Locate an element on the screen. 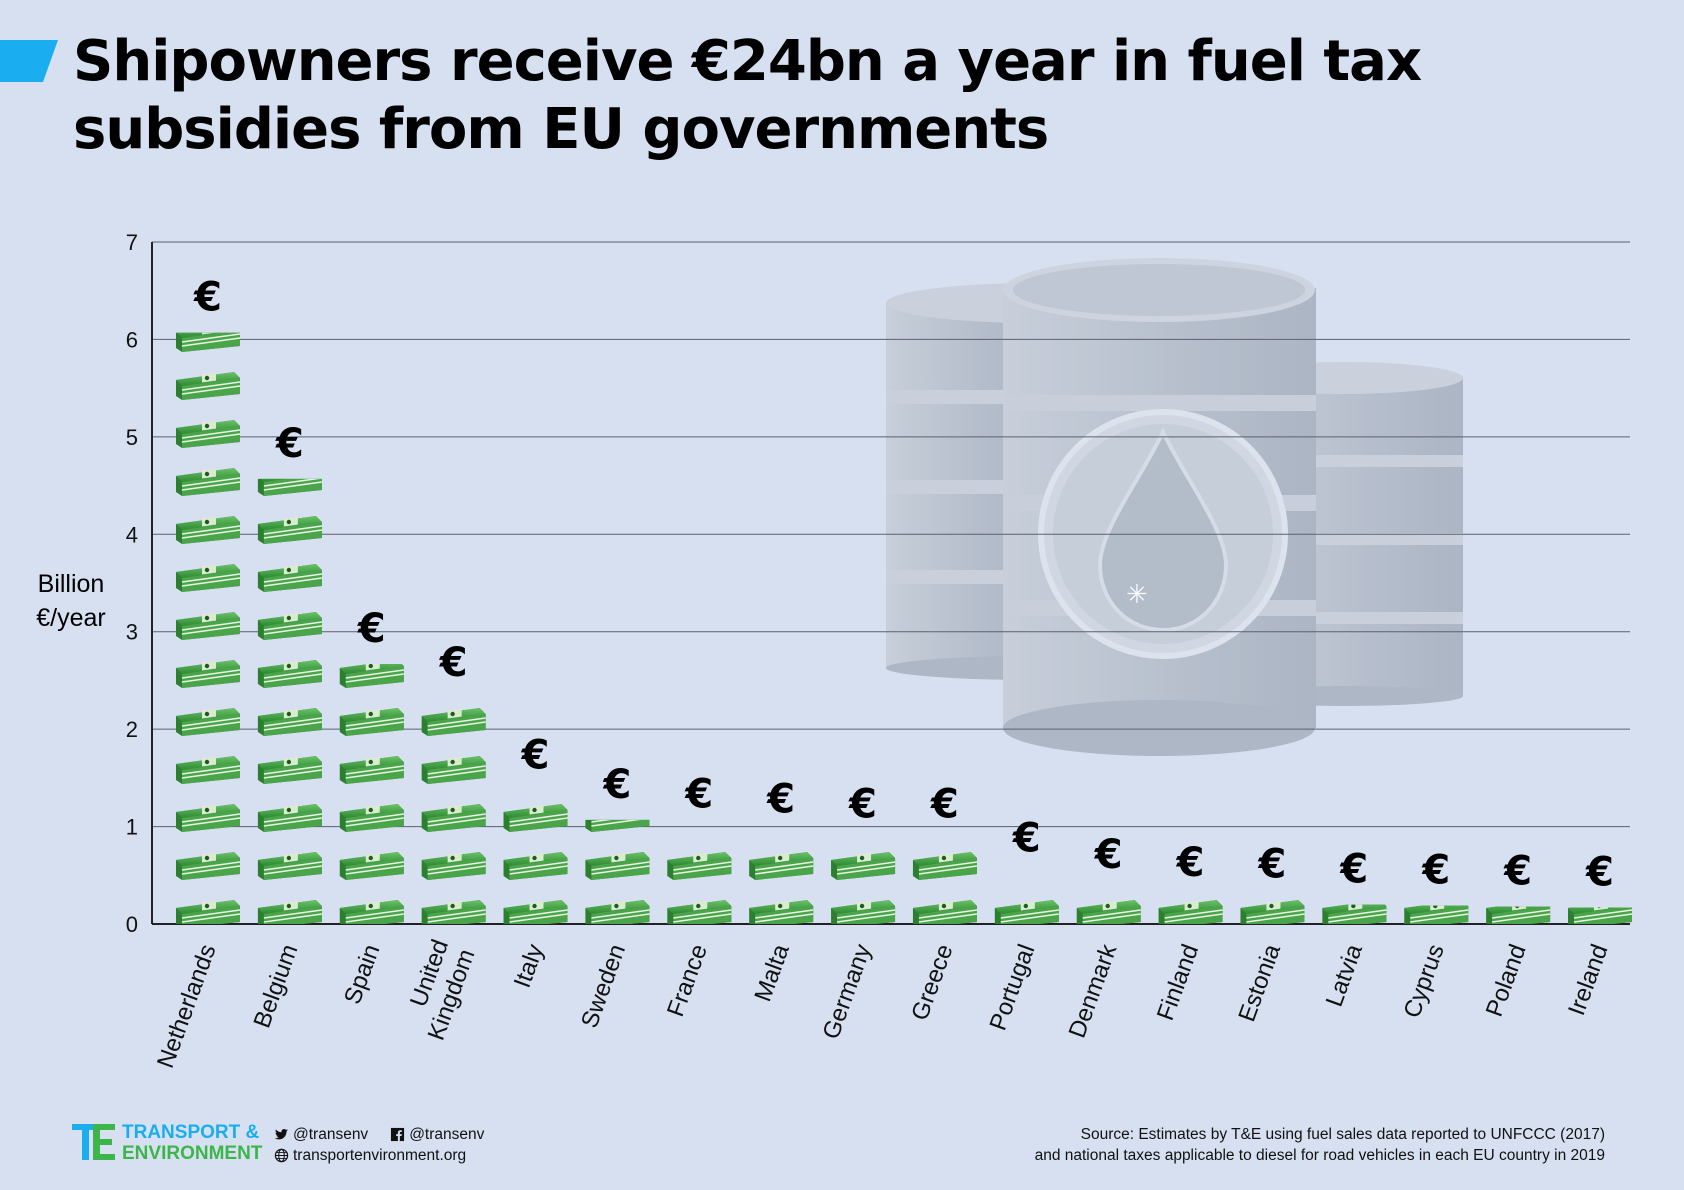  bar-cyprus: € is located at coordinates (1436, 886).